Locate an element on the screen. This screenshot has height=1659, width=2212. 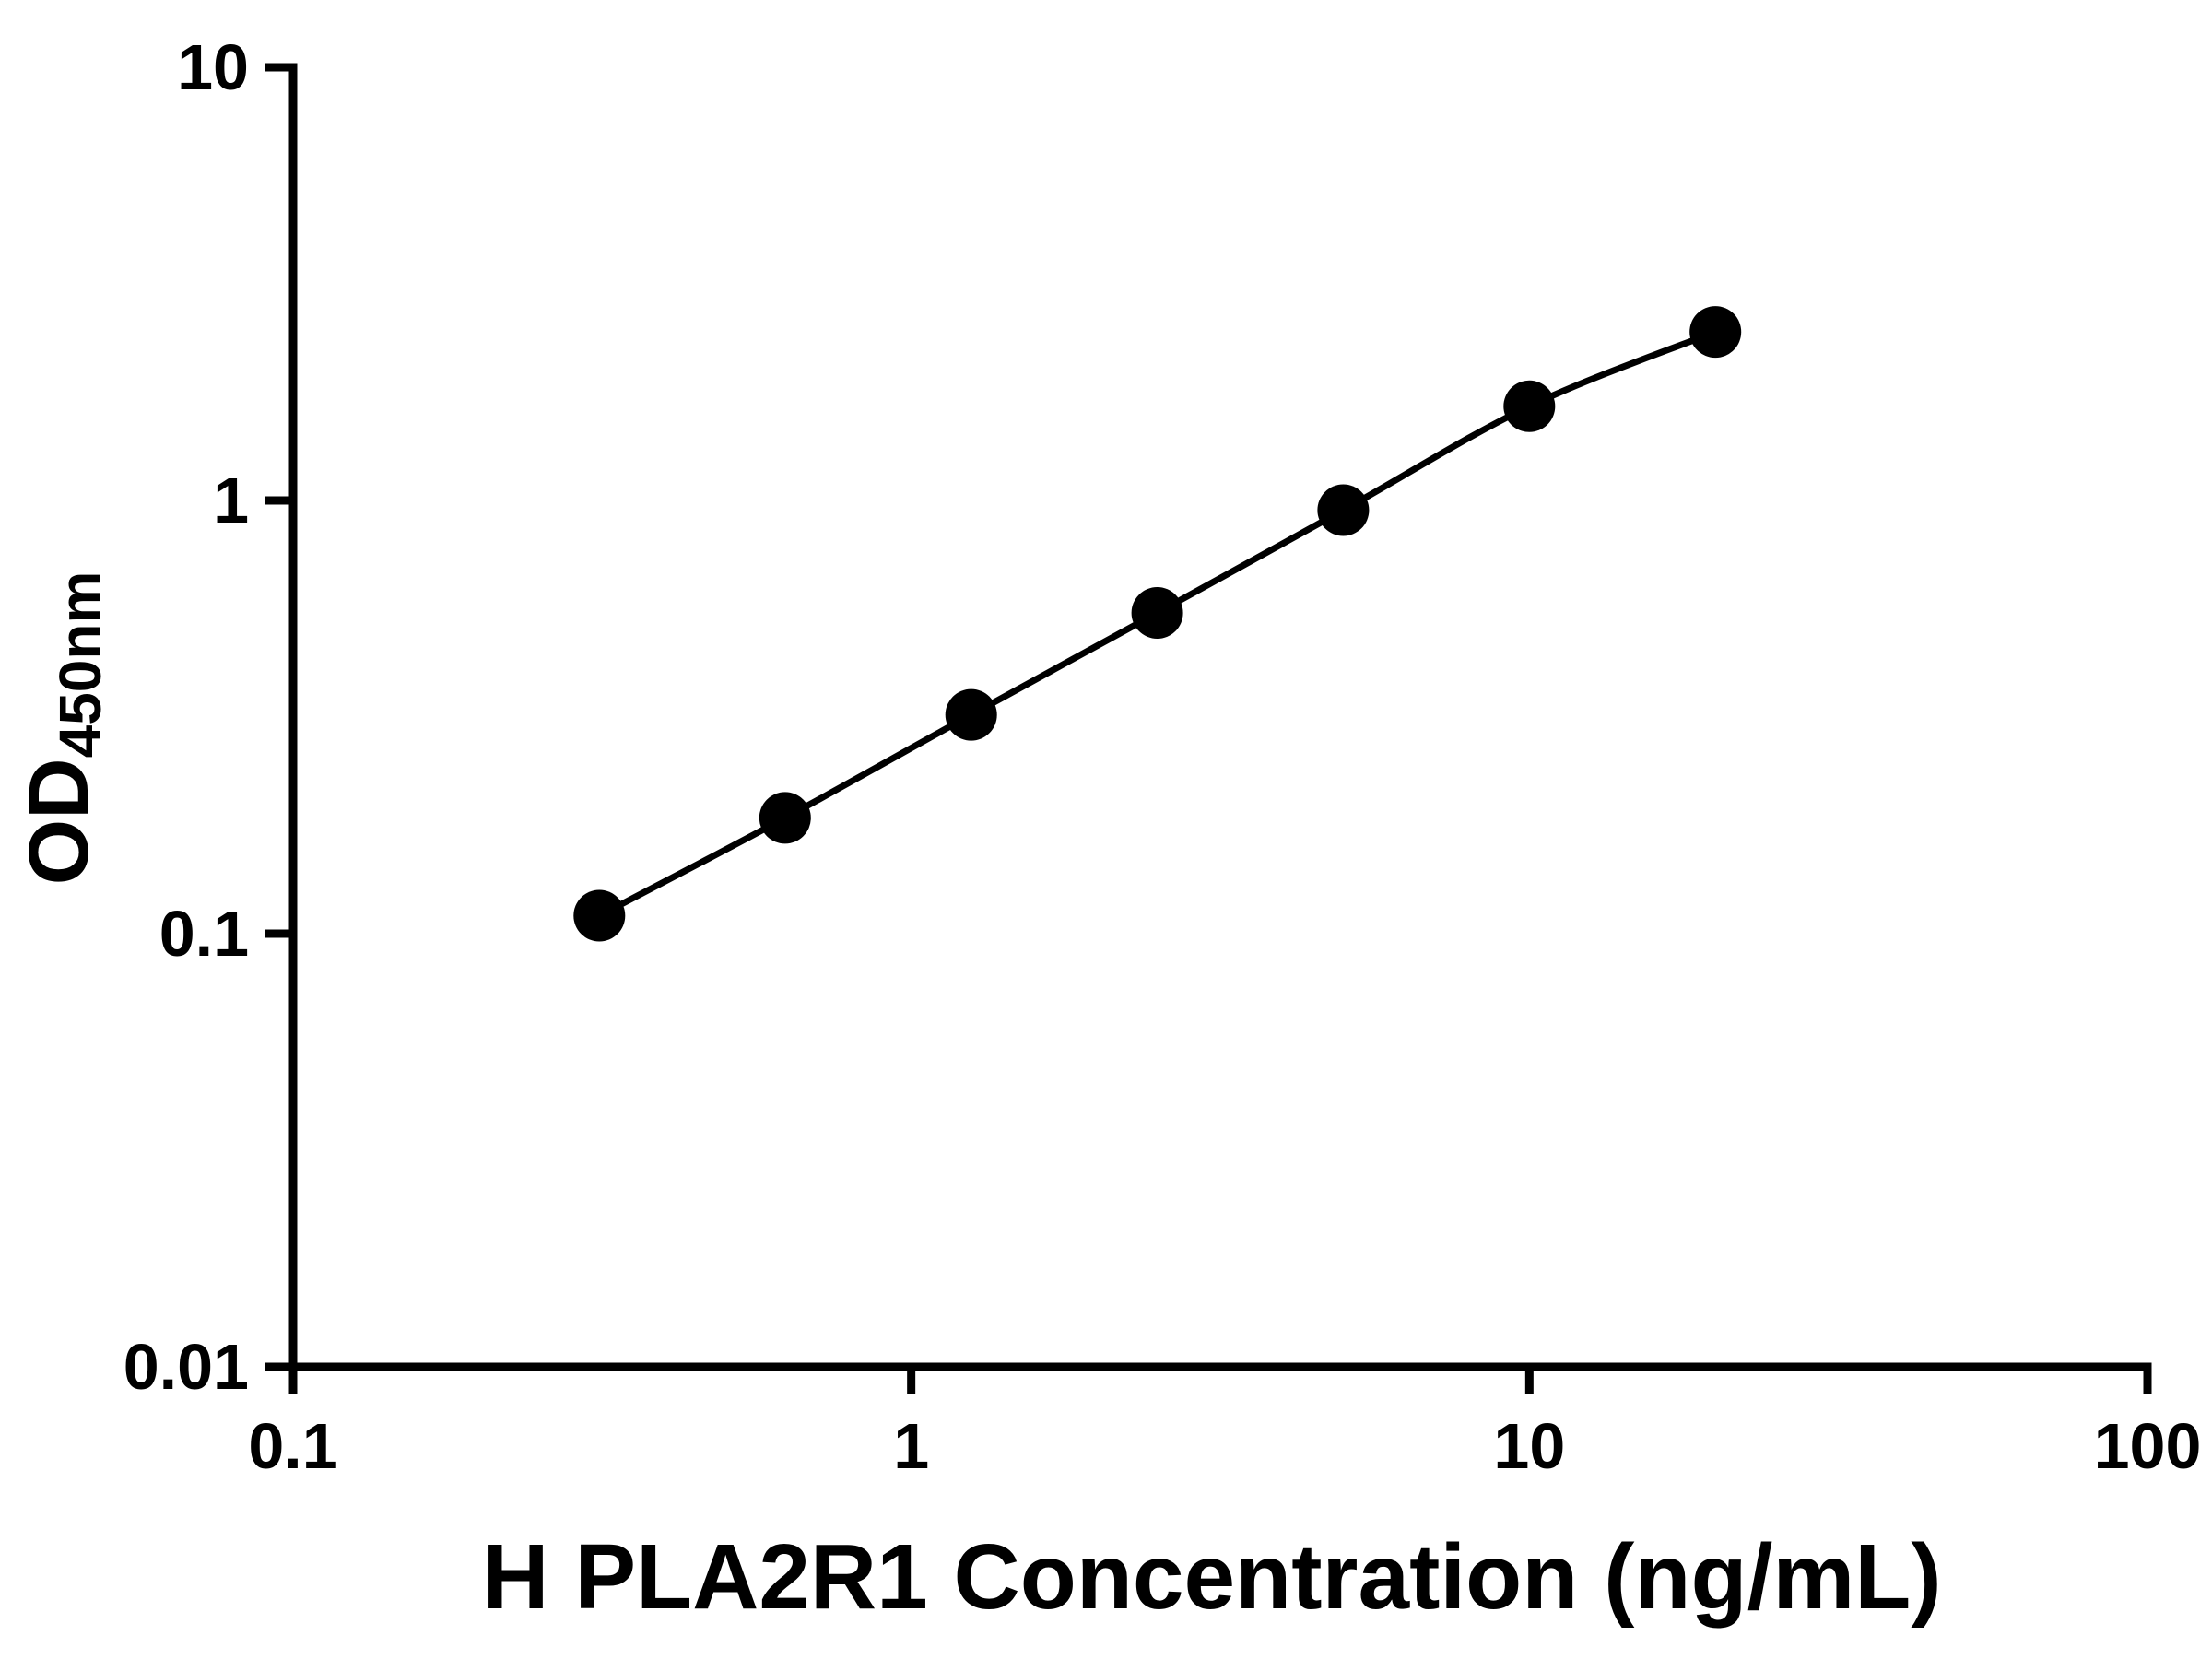
y-tick-label: 0.01 is located at coordinates (186, 1367).